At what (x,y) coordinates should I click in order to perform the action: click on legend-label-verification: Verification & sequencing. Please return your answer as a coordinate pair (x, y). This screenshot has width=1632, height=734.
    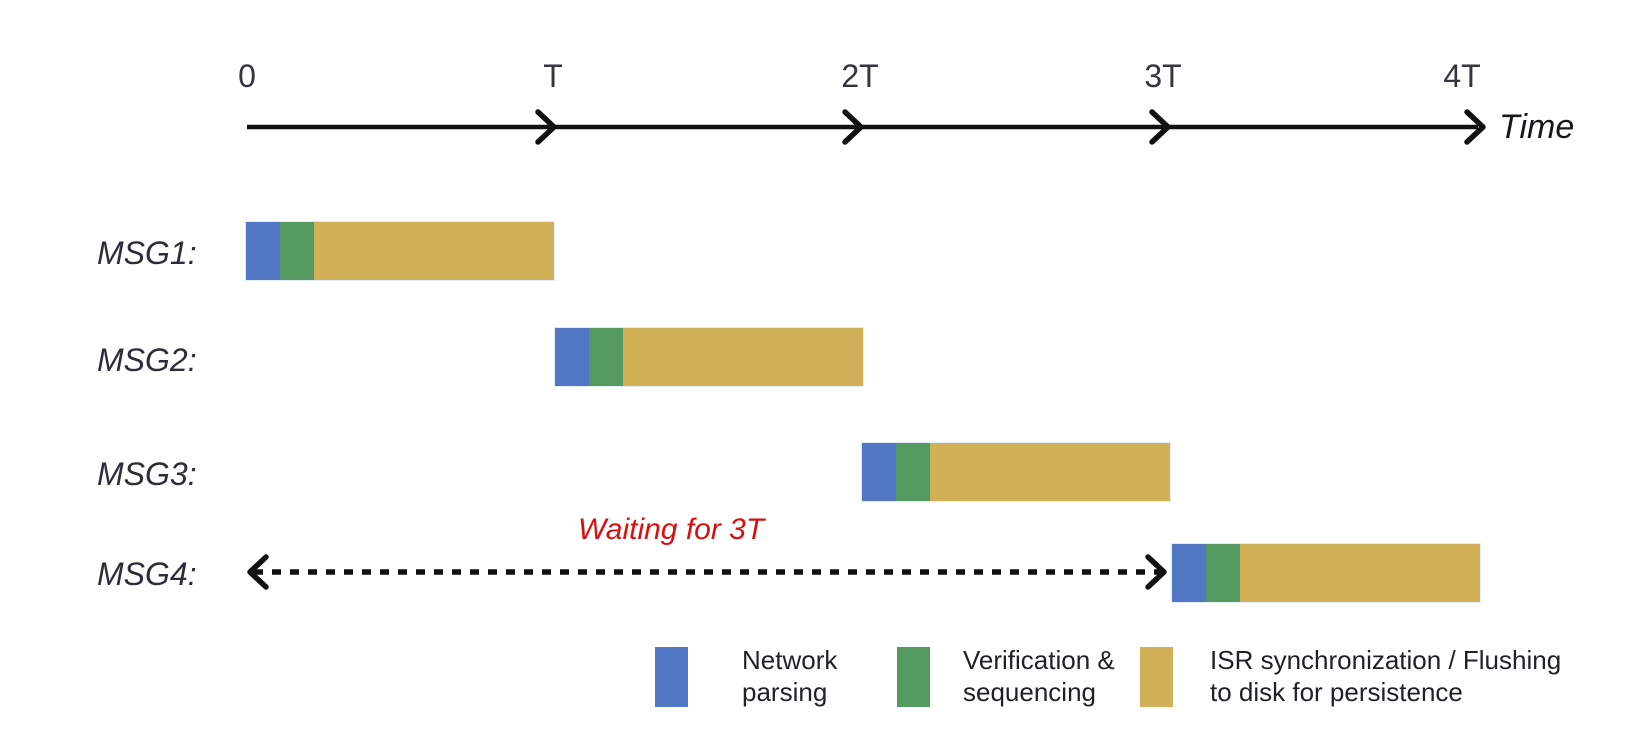
    Looking at the image, I should click on (1039, 676).